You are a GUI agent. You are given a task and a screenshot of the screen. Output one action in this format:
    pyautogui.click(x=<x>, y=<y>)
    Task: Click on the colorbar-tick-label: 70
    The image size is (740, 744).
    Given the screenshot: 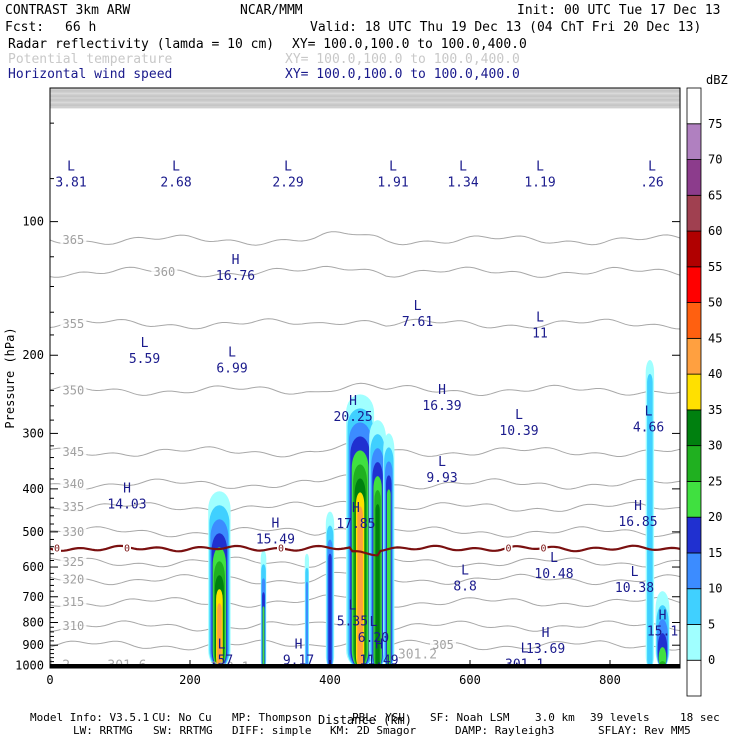 What is the action you would take?
    pyautogui.click(x=715, y=160)
    